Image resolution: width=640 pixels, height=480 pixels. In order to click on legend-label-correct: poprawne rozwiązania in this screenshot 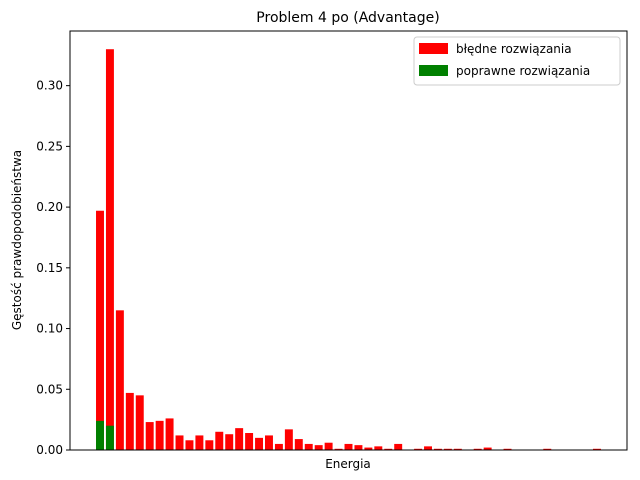, I will do `click(523, 71)`.